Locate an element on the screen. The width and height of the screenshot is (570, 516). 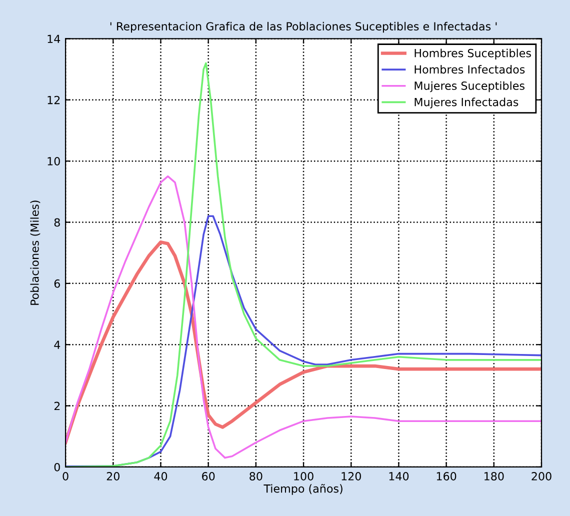
y-tick-label: 12 is located at coordinates (54, 100).